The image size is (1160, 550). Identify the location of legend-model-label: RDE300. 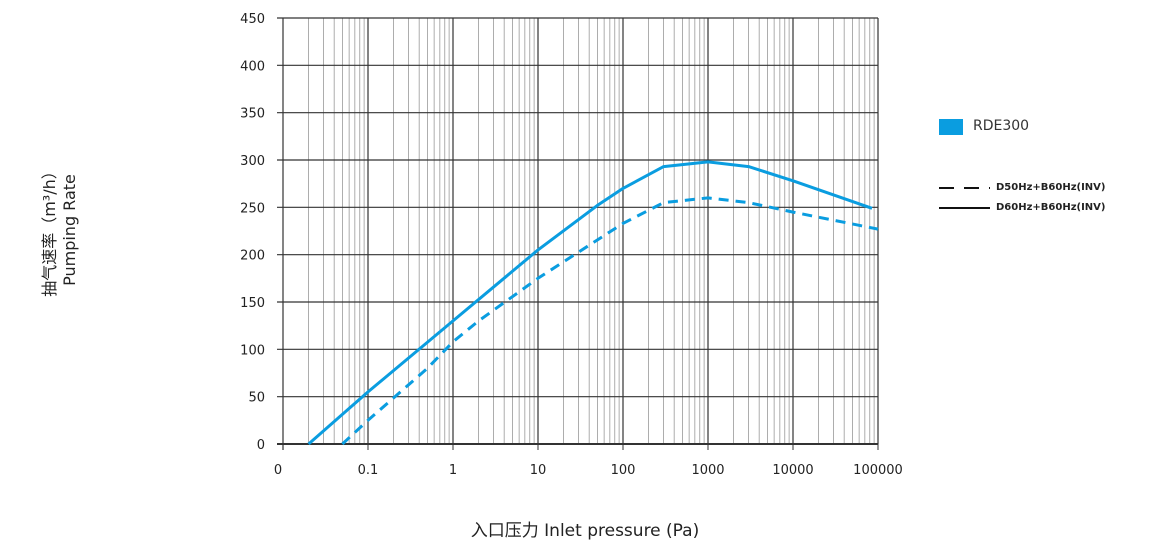
(1001, 126).